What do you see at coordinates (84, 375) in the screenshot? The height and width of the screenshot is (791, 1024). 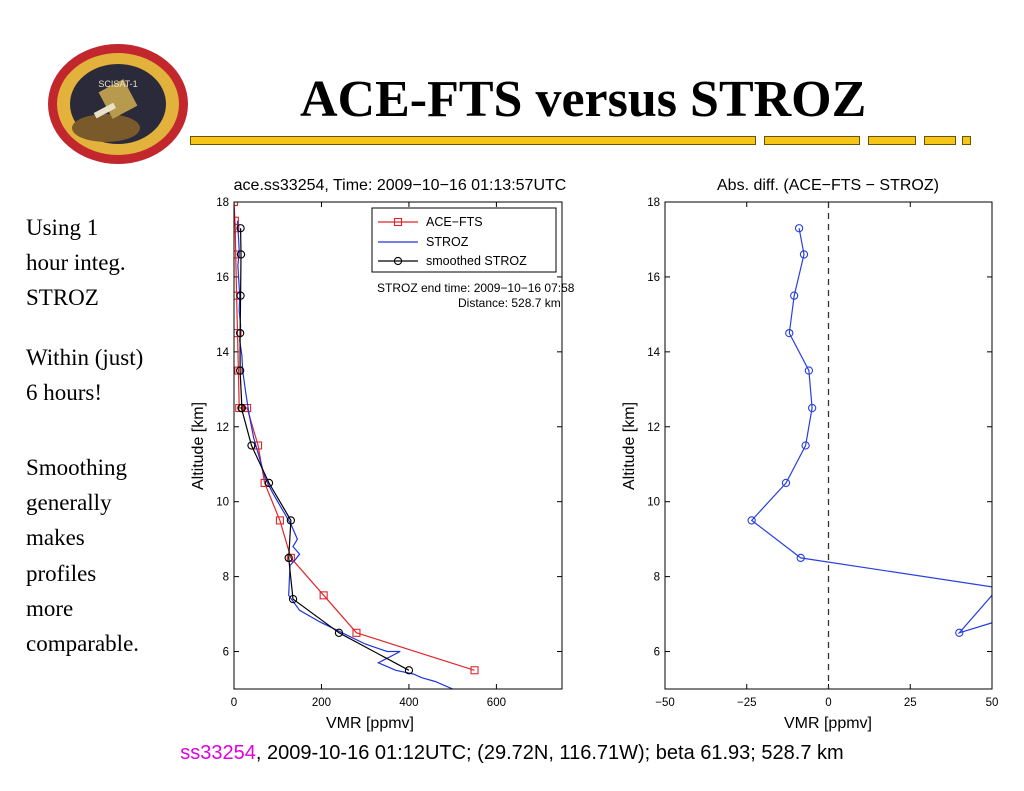 I see `side-note-timing: Within (just) 6 hours!` at bounding box center [84, 375].